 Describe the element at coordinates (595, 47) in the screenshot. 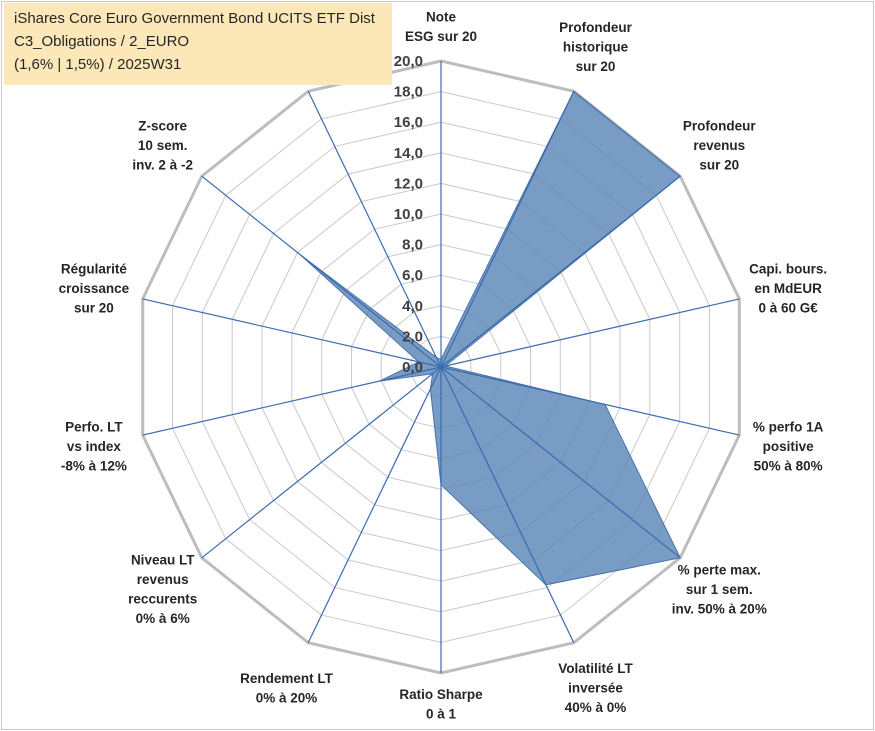

I see `axis-label: Profondeur historique sur 20` at that location.